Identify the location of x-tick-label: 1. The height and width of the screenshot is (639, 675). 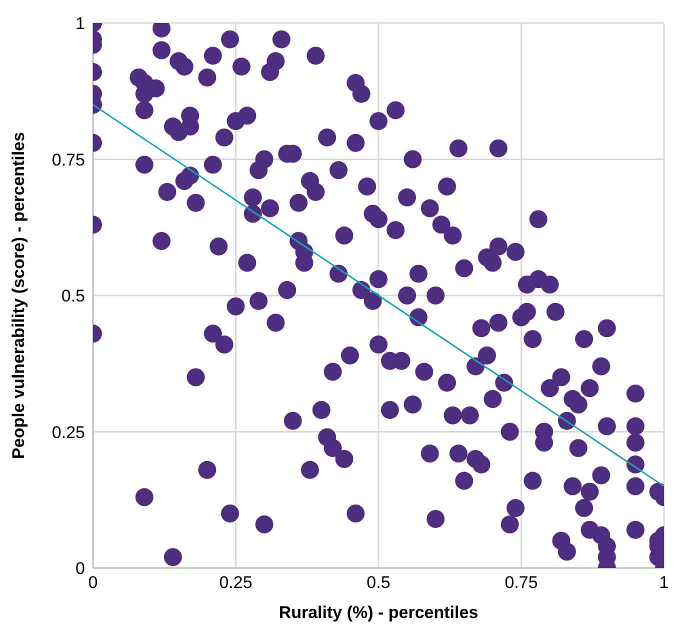
(664, 582).